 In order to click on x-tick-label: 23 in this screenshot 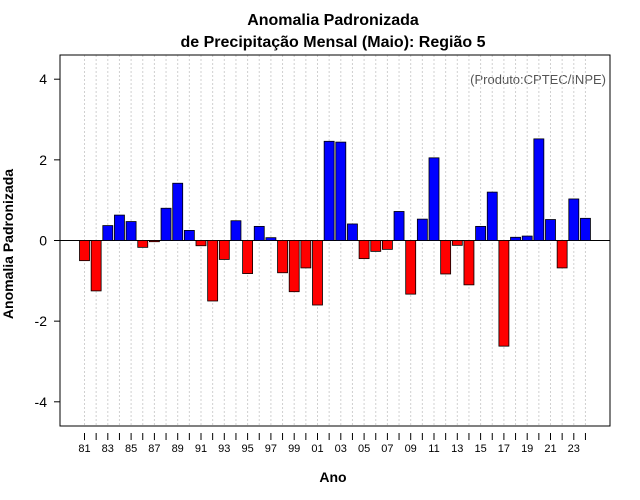, I will do `click(574, 449)`.